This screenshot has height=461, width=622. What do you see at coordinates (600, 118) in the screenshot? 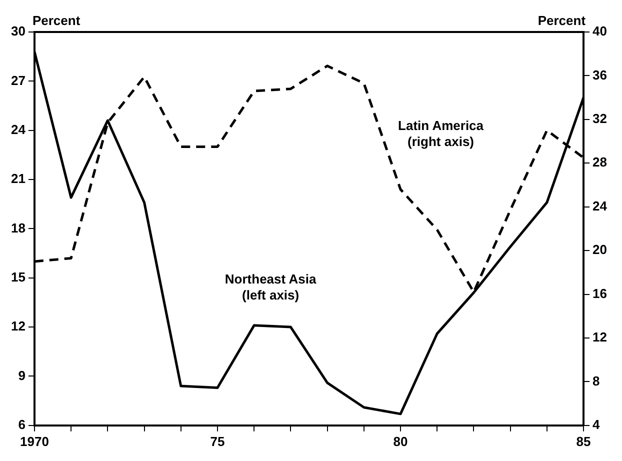
I see `y2-tick-label: 32` at bounding box center [600, 118].